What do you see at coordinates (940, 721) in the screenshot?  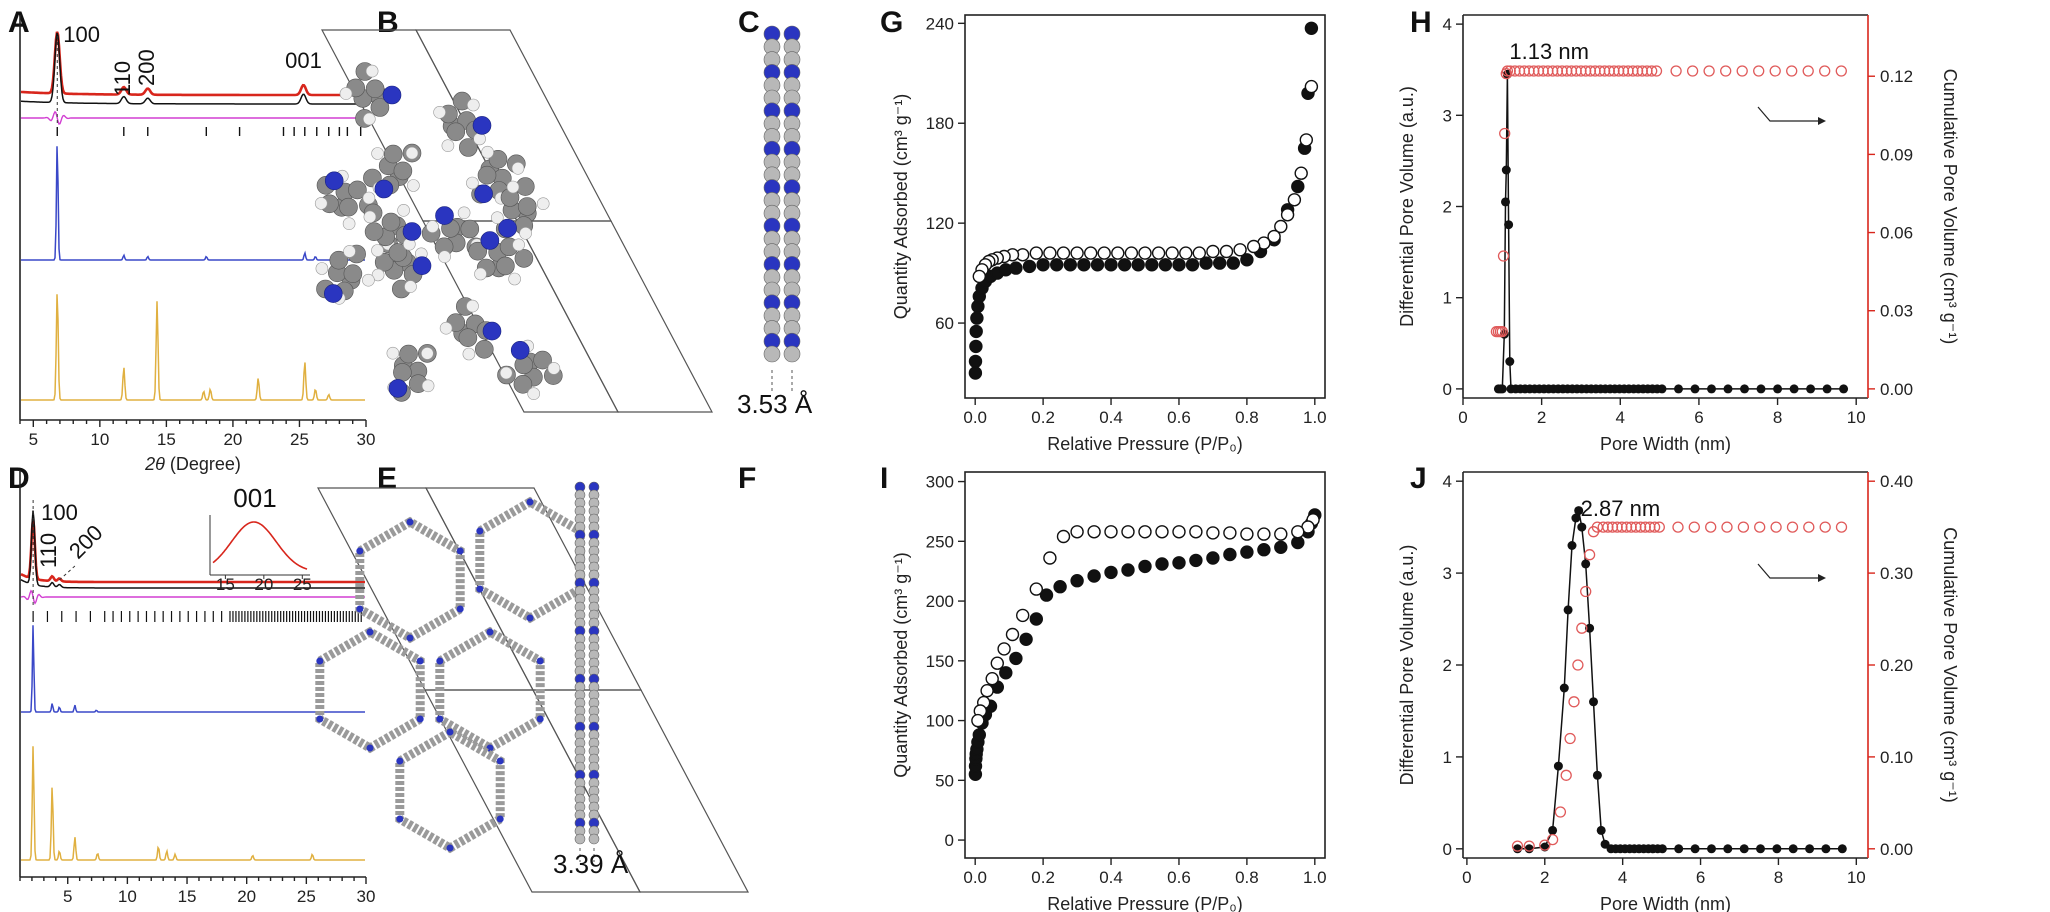 I see `y-tick-label: 100` at bounding box center [940, 721].